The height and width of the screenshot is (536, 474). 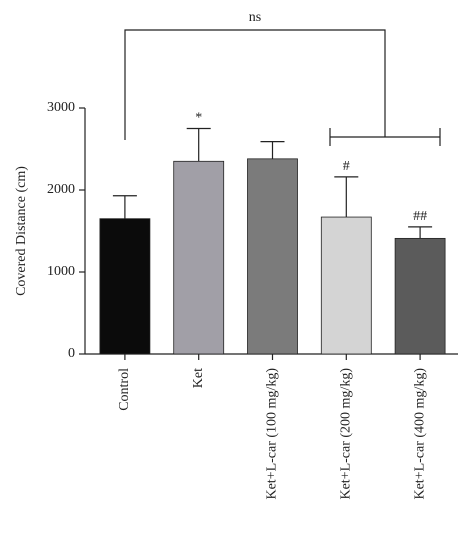 What do you see at coordinates (385, 137) in the screenshot?
I see `group-bracket` at bounding box center [385, 137].